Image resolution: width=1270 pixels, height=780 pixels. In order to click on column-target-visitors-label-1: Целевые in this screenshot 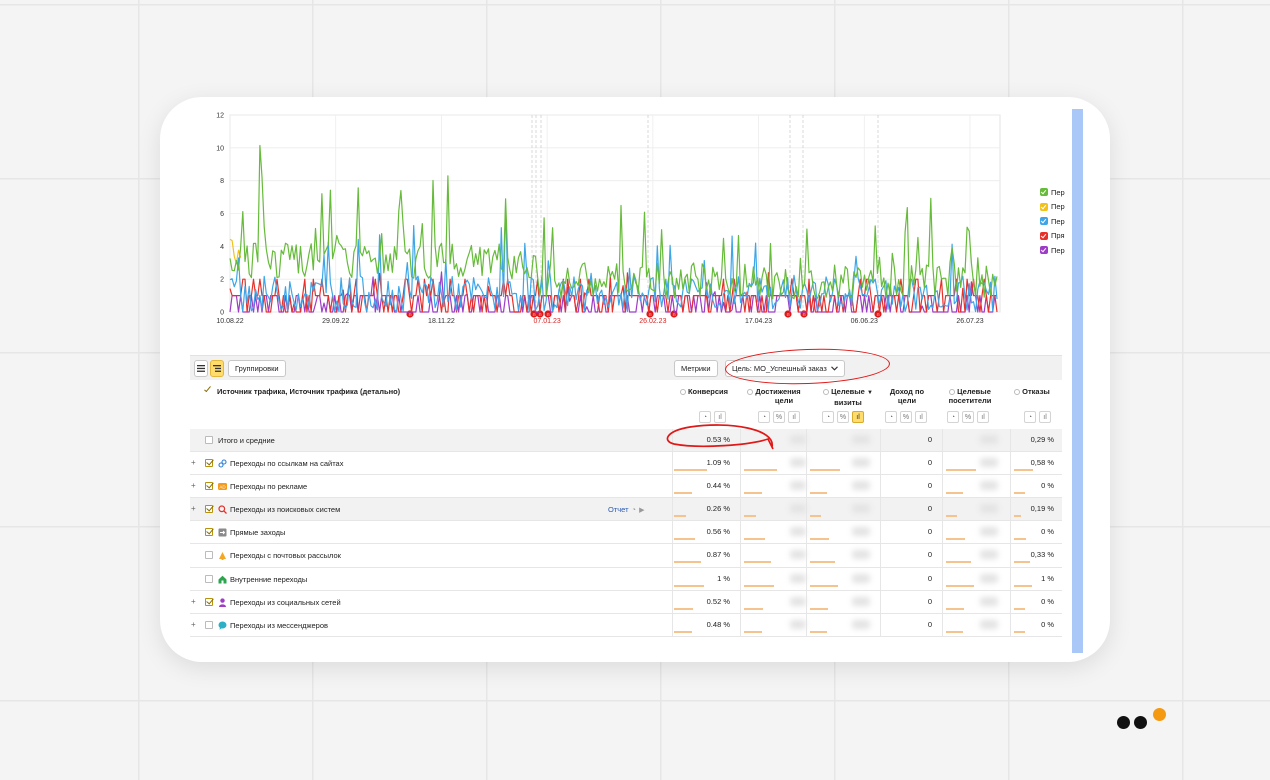, I will do `click(974, 391)`.